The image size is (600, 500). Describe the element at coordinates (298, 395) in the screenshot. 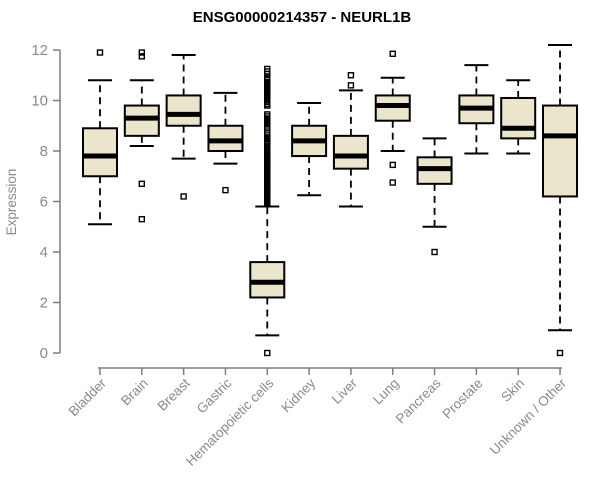

I see `x-category-label: Kidney` at that location.